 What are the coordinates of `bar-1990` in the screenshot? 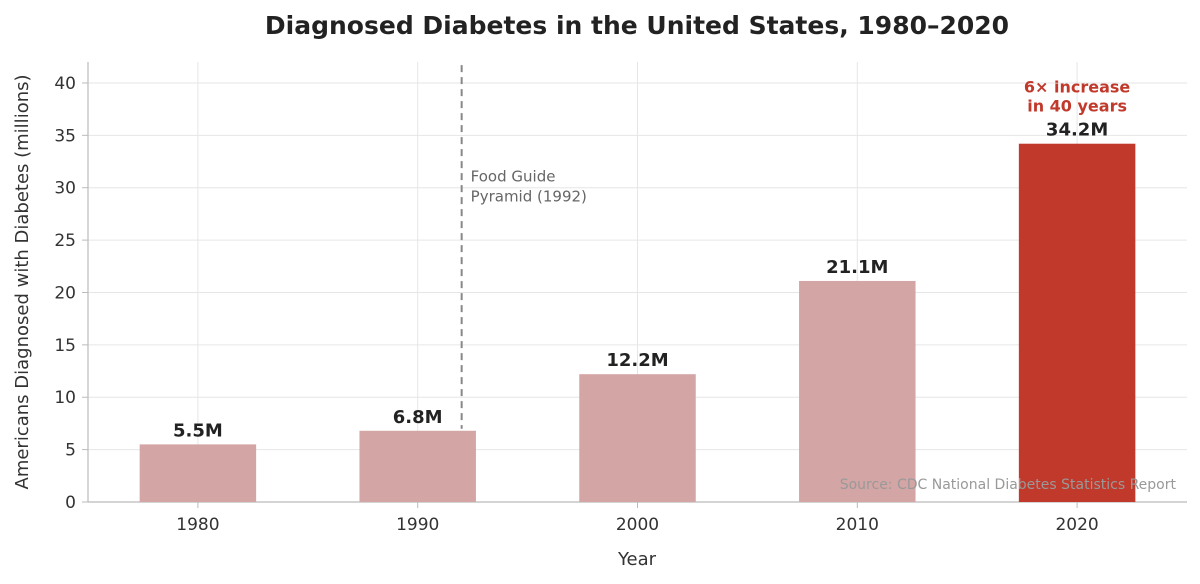 It's located at (417, 466).